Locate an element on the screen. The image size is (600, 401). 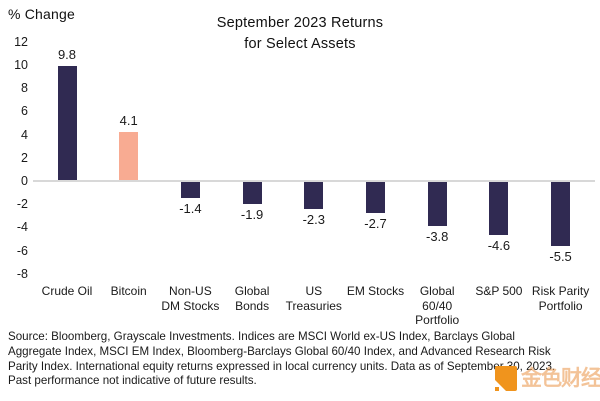
jinse-logo-icon is located at coordinates (506, 381).